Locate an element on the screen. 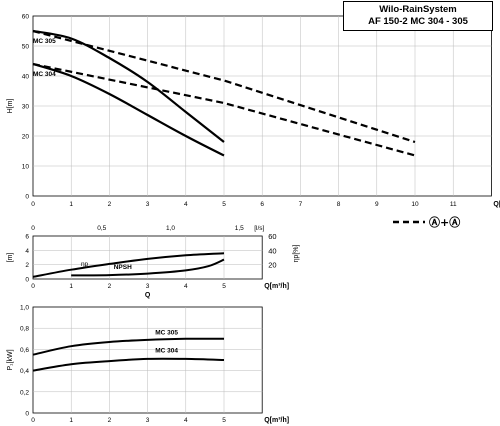  npsh-x-tick-label: 5 is located at coordinates (224, 286).